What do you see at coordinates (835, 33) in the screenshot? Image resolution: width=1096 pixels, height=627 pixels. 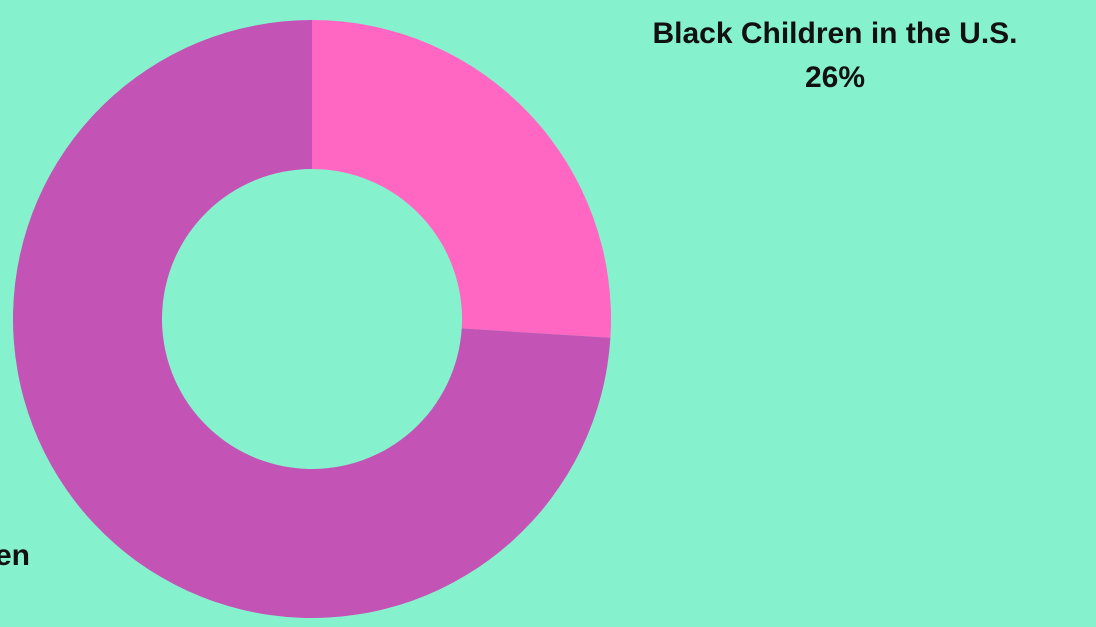 I see `slice-name: Black Children in the U.S.` at bounding box center [835, 33].